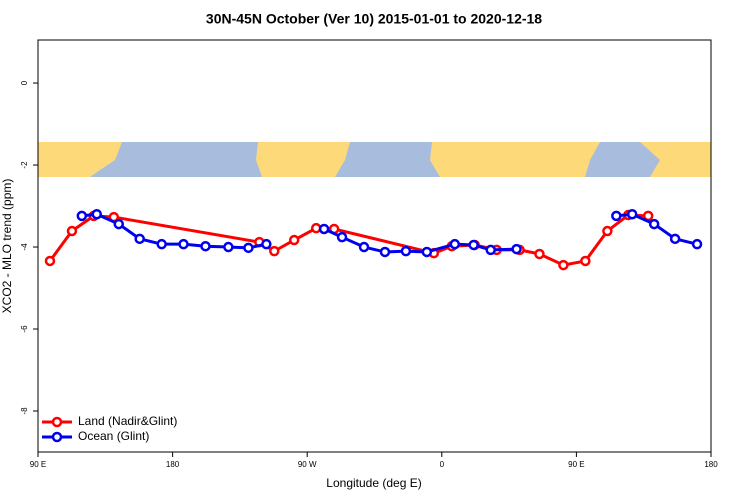 Image resolution: width=750 pixels, height=500 pixels. Describe the element at coordinates (24, 247) in the screenshot. I see `y-tick-label: -4` at that location.